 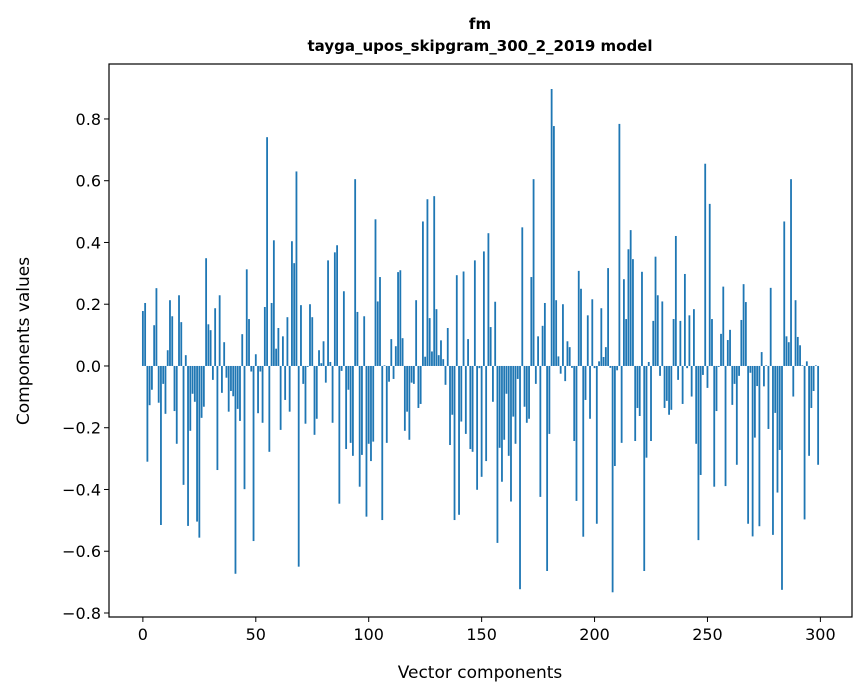 What do you see at coordinates (88, 242) in the screenshot?
I see `y-tick-label: 0.4` at bounding box center [88, 242].